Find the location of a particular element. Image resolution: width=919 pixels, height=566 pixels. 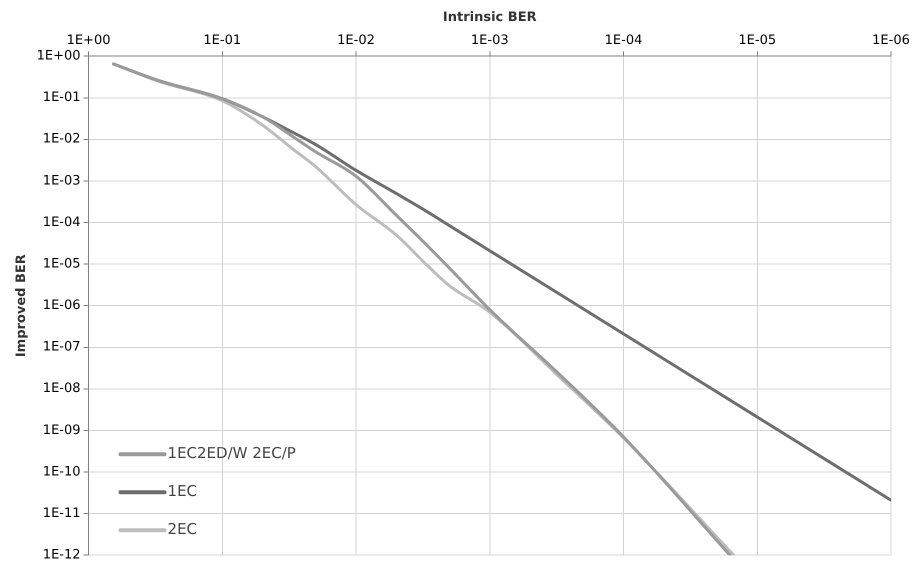

y-tick-label: 1E-06 is located at coordinates (61, 306).